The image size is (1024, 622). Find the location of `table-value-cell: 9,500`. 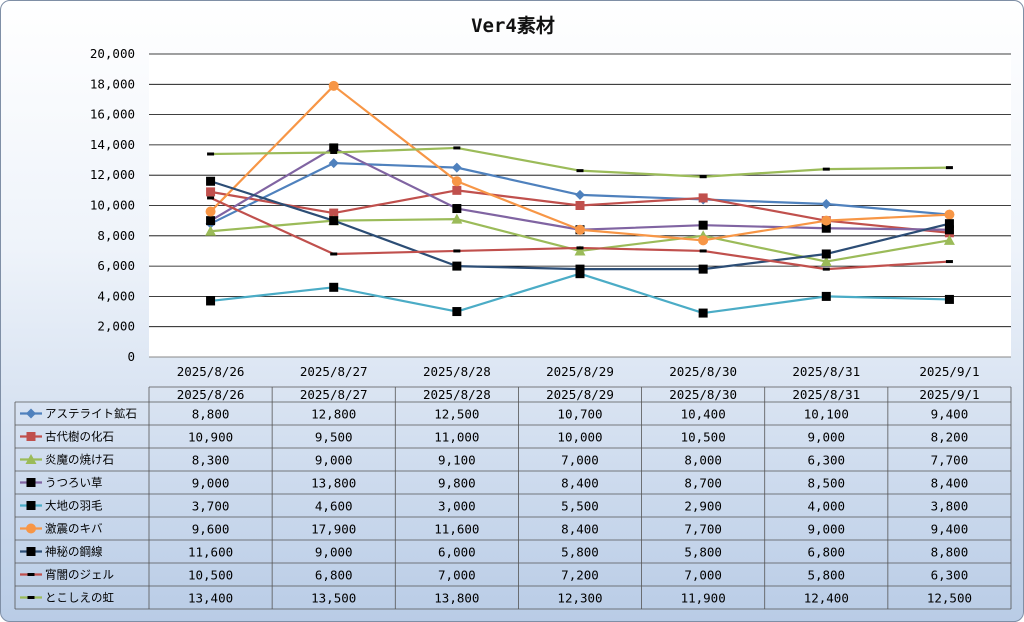

table-value-cell: 9,500 is located at coordinates (334, 437).